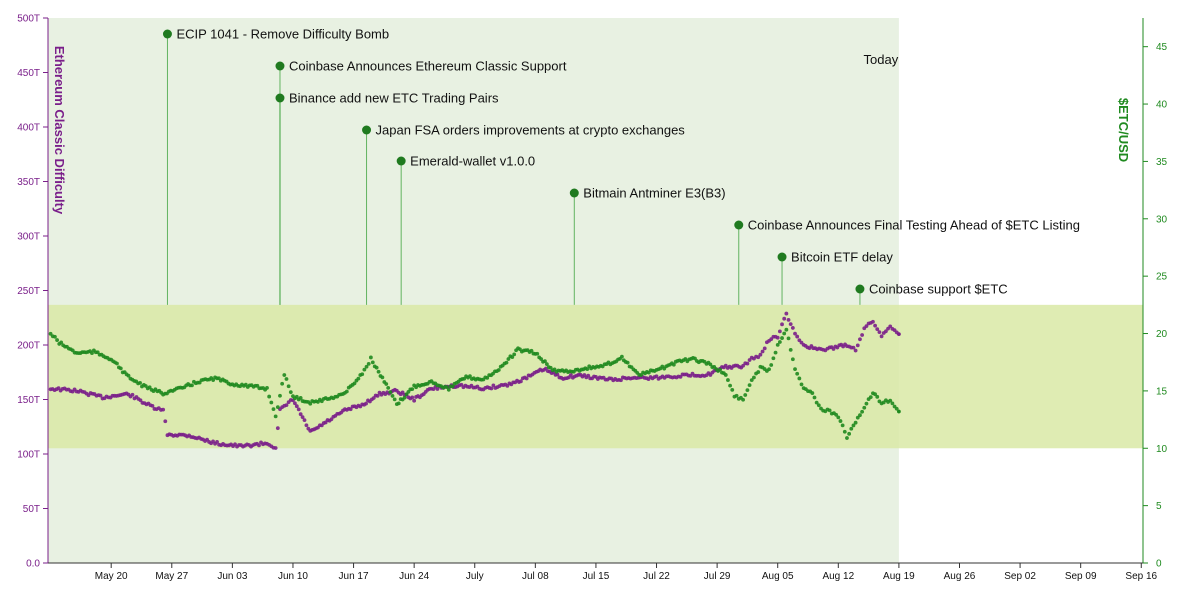 The height and width of the screenshot is (603, 1200). Describe the element at coordinates (1162, 334) in the screenshot. I see `right-tick-label: 20` at that location.